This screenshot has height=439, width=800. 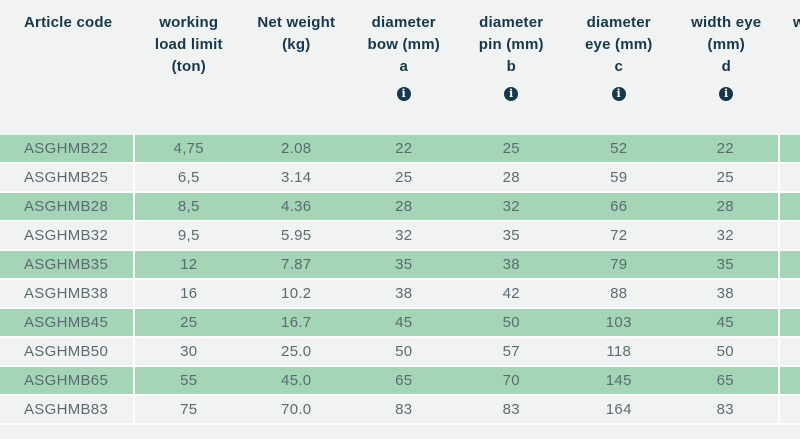 I want to click on cell-diameter-bow: 22, so click(x=404, y=148).